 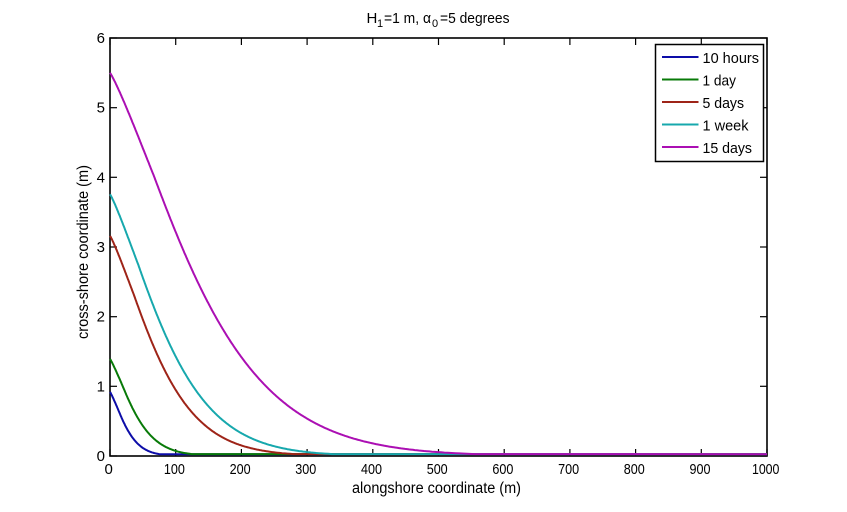 I want to click on svg-text: H, so click(x=372, y=18).